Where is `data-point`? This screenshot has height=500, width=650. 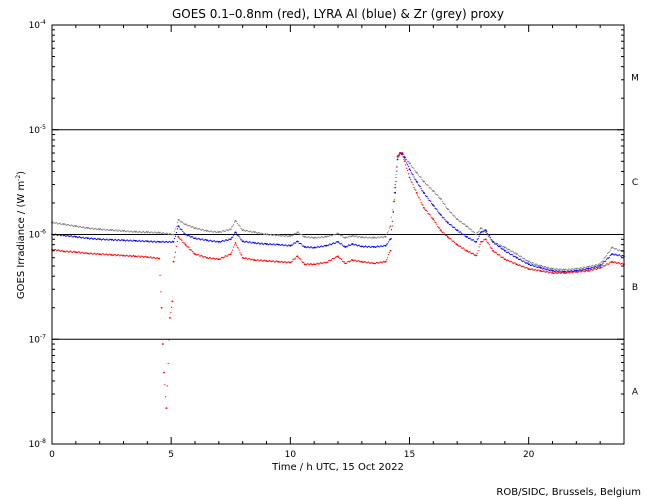
data-point is located at coordinates (173, 261).